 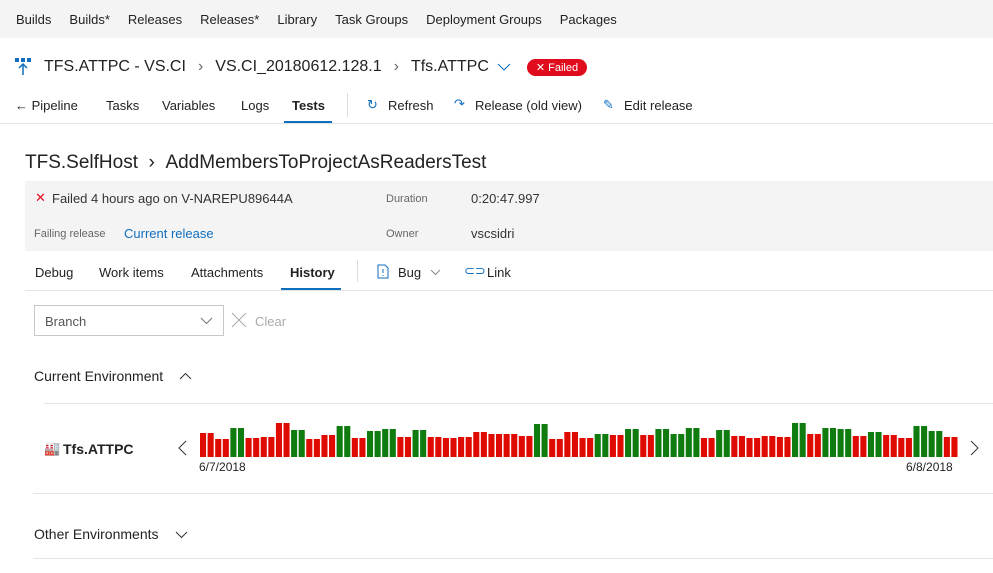 What do you see at coordinates (484, 19) in the screenshot?
I see `nav-deployment-groups: Deployment Groups` at bounding box center [484, 19].